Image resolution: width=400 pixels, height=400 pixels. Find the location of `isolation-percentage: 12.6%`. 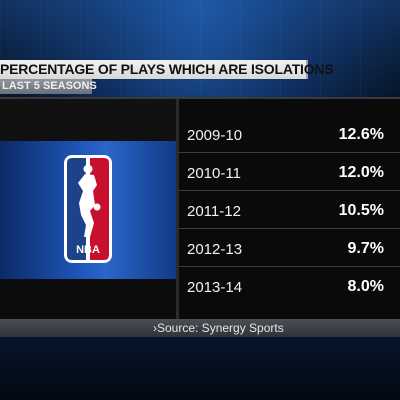

isolation-percentage: 12.6% is located at coordinates (361, 134).